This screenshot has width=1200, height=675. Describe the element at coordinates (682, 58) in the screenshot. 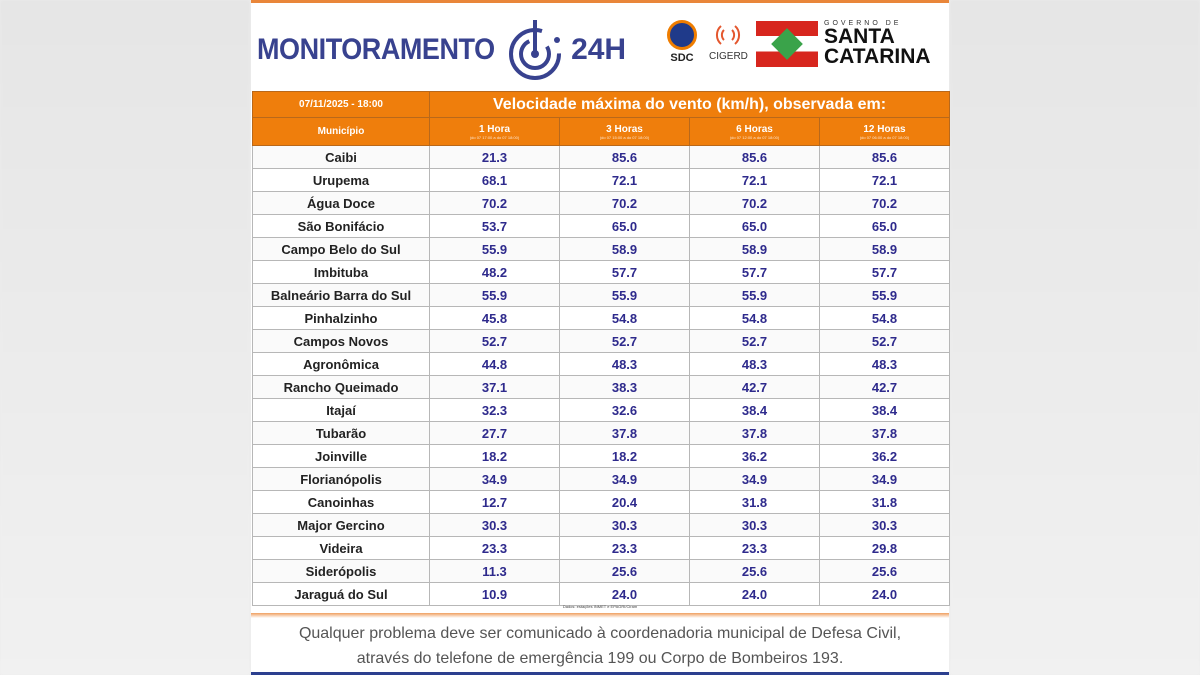

I see `sdc-label: SDC` at that location.